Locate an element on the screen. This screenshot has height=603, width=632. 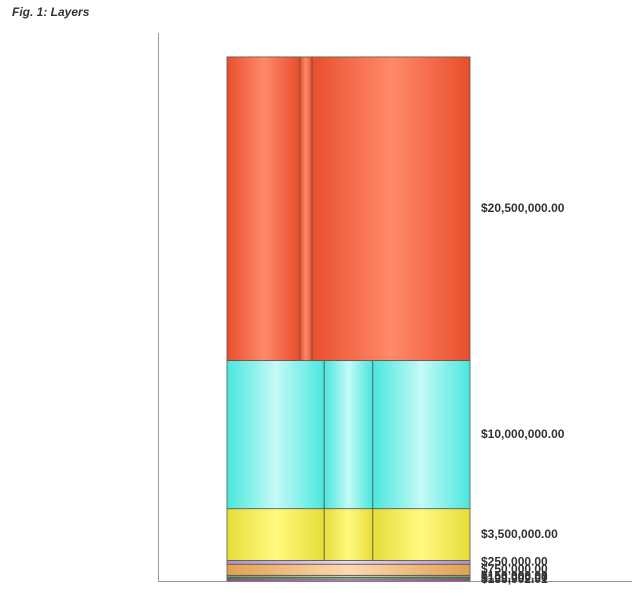
chart-title: Fig. 1: Layers is located at coordinates (51, 12).